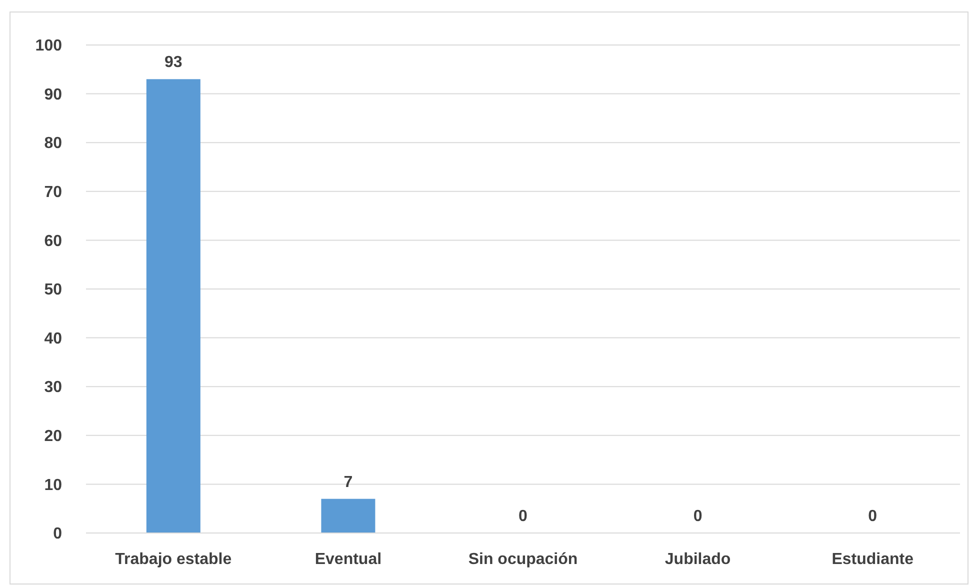 Image resolution: width=973 pixels, height=585 pixels. What do you see at coordinates (348, 559) in the screenshot?
I see `x-tick-label: Eventual` at bounding box center [348, 559].